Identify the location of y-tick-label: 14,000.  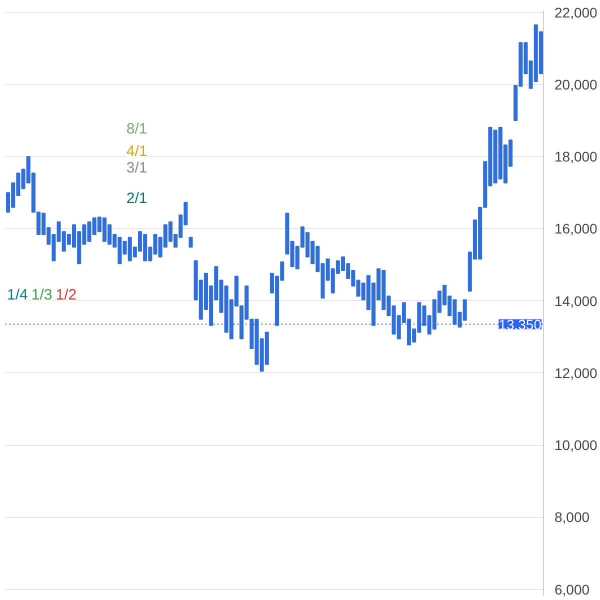
(576, 300).